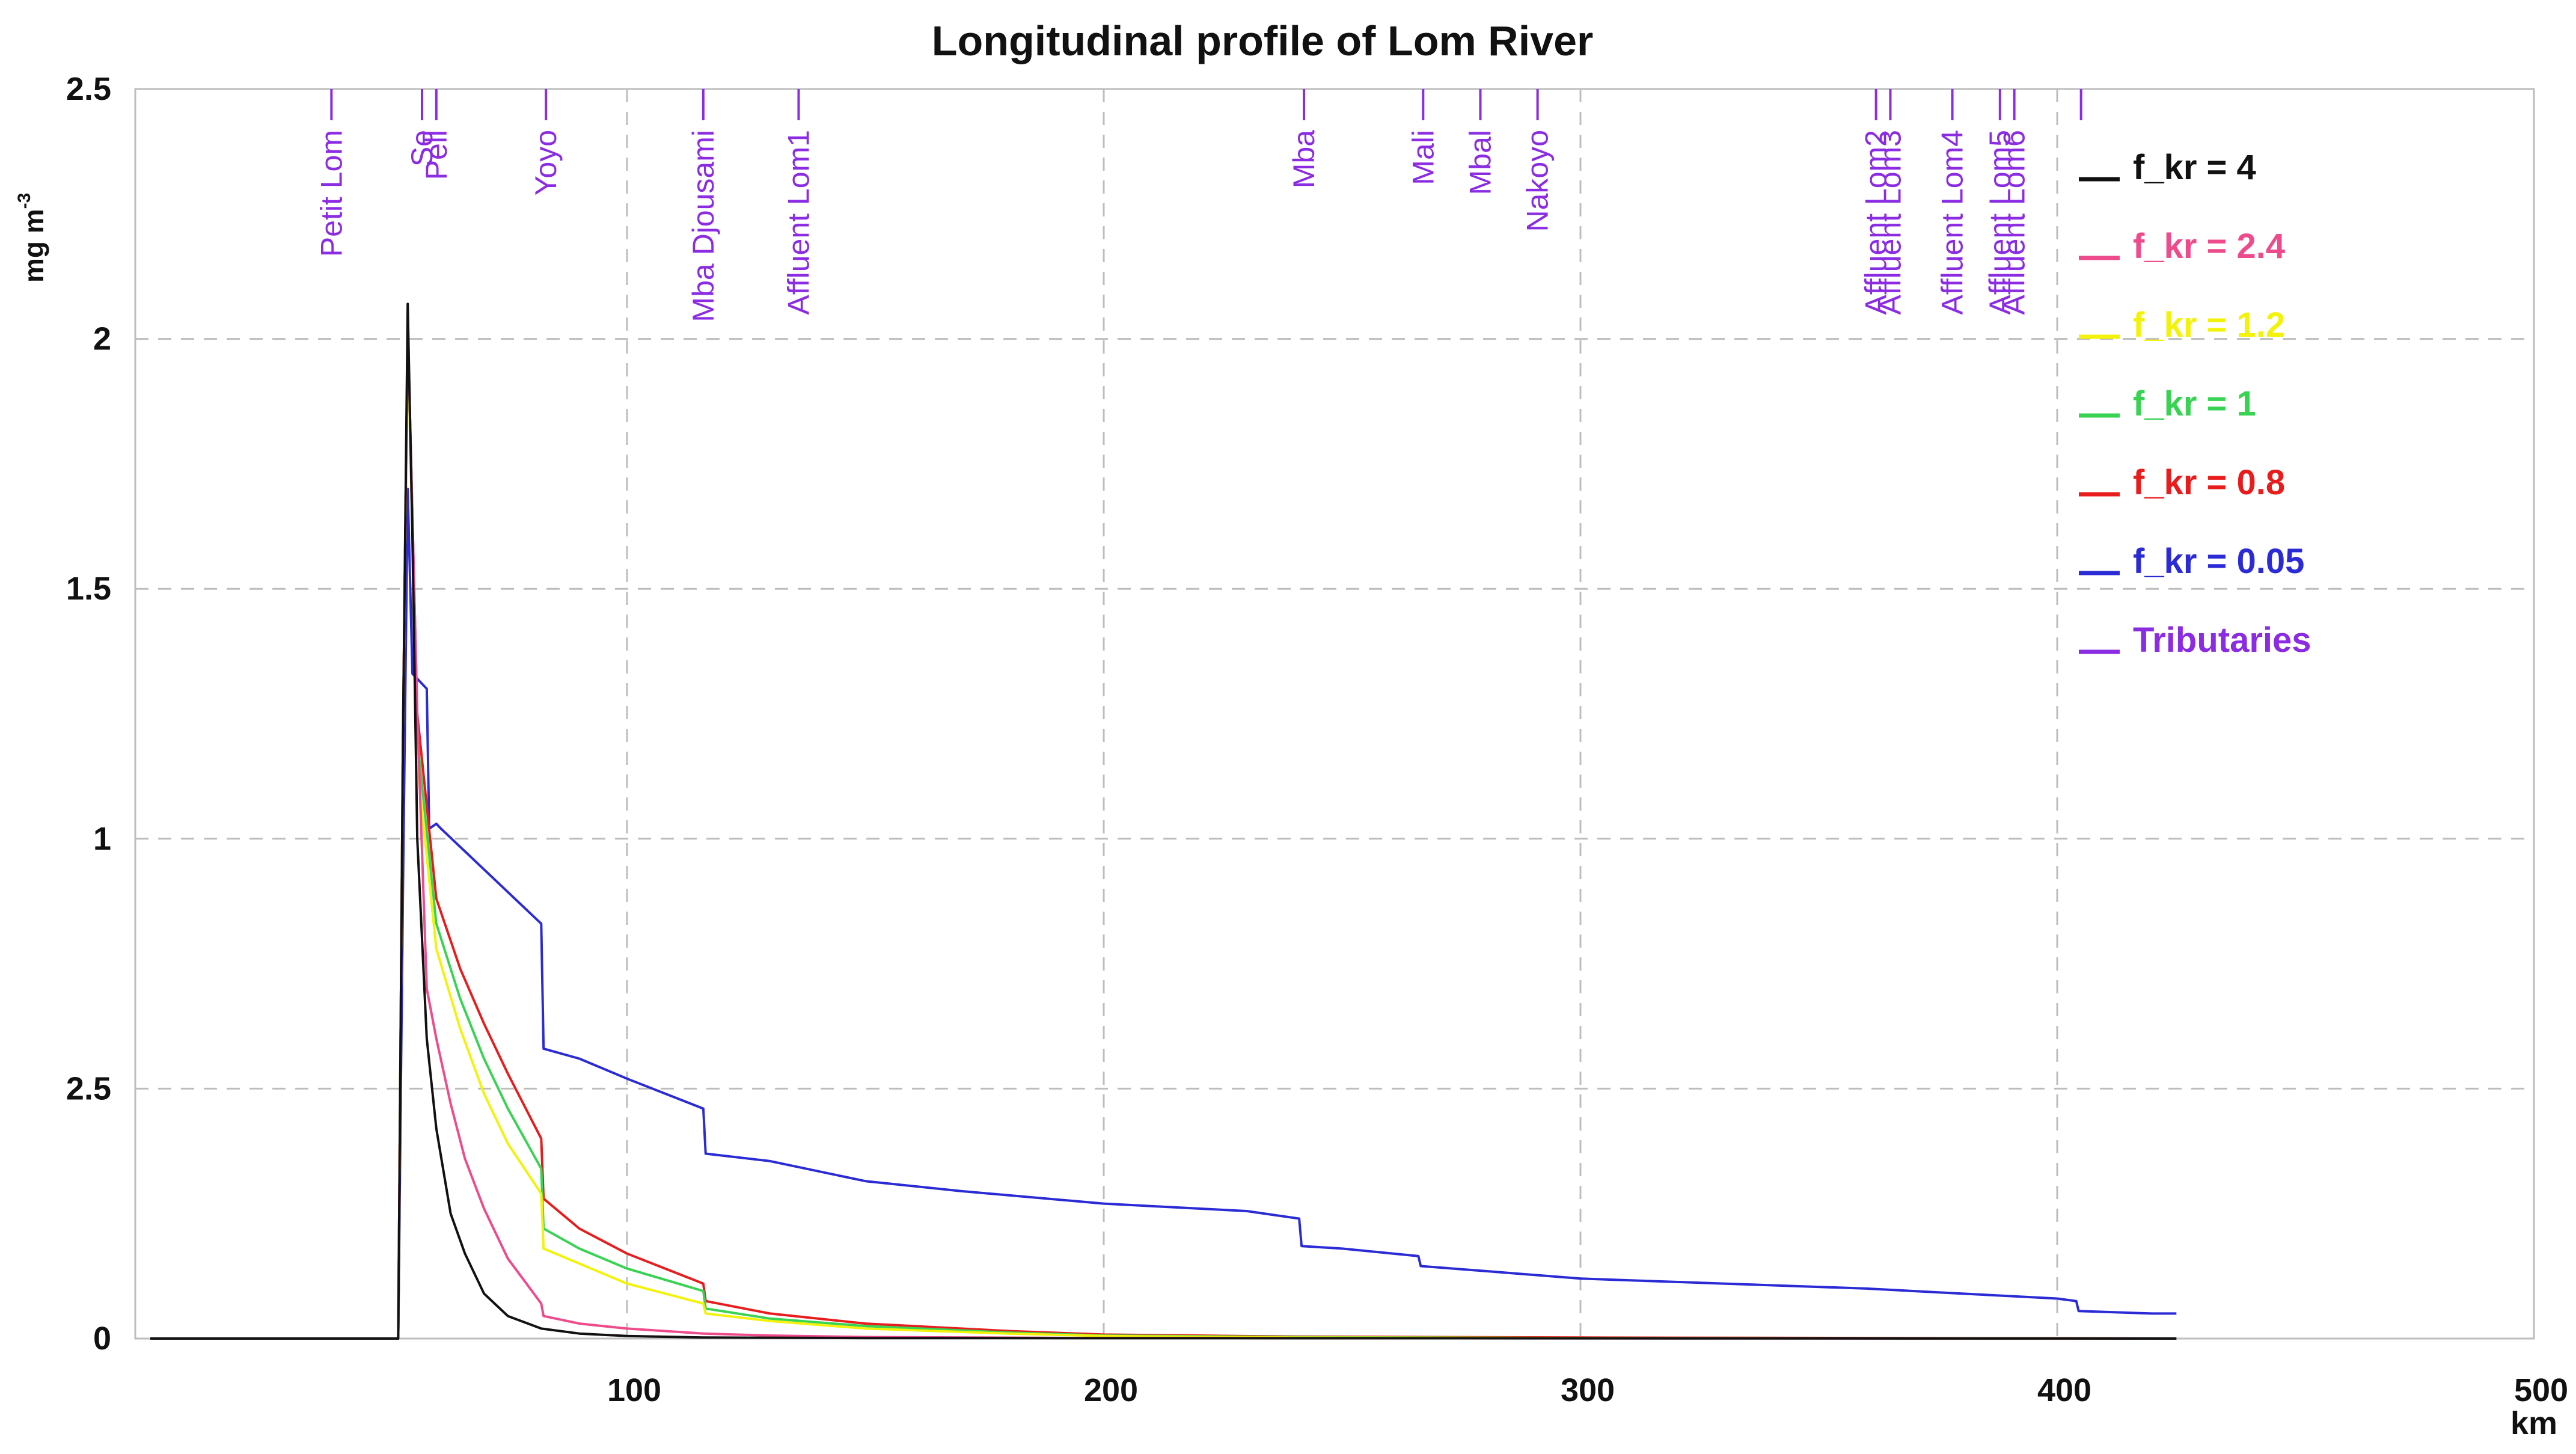  Describe the element at coordinates (1304, 159) in the screenshot. I see `tributary-label: Mba` at that location.